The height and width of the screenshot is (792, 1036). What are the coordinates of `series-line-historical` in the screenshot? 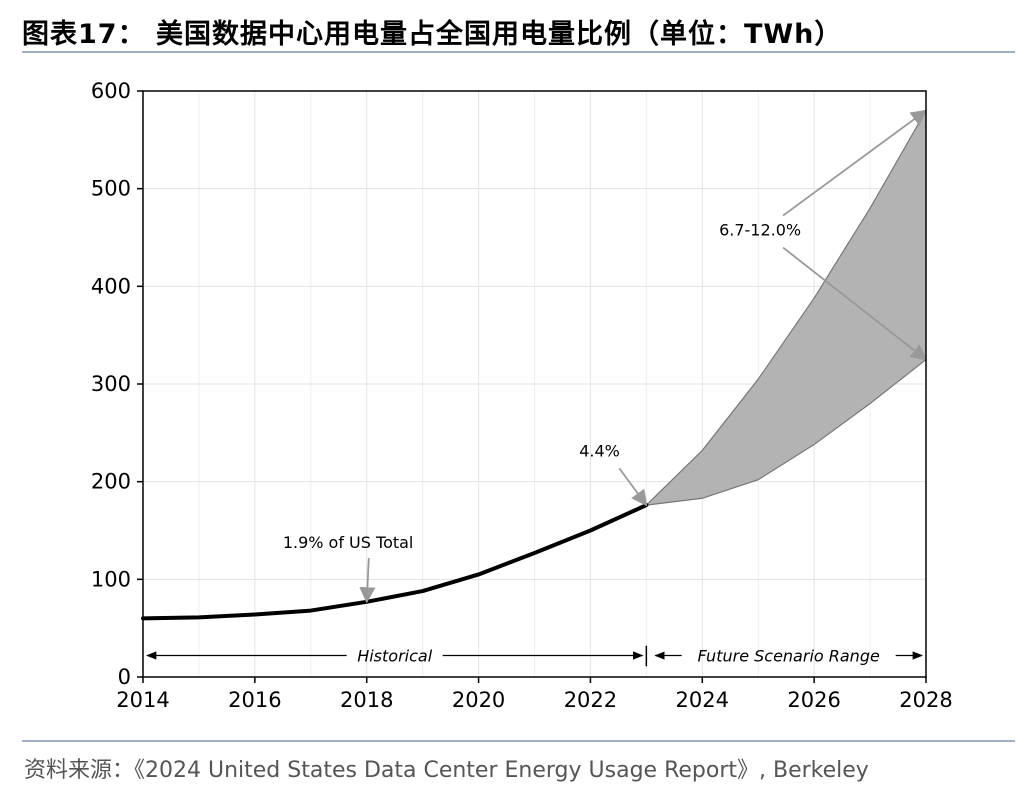 It's located at (395, 562).